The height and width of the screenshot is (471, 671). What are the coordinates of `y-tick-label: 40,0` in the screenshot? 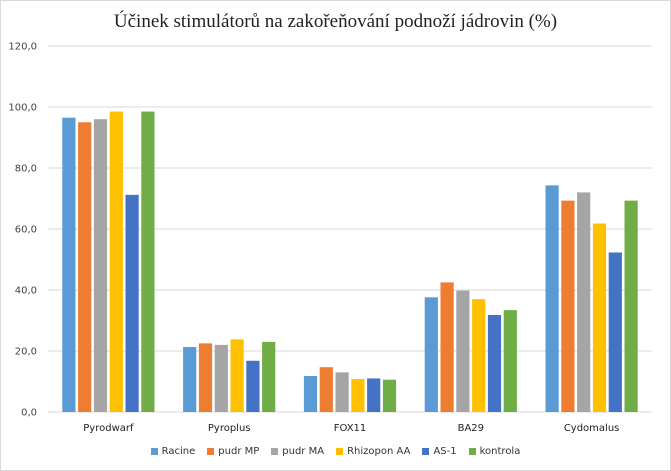 It's located at (26, 291).